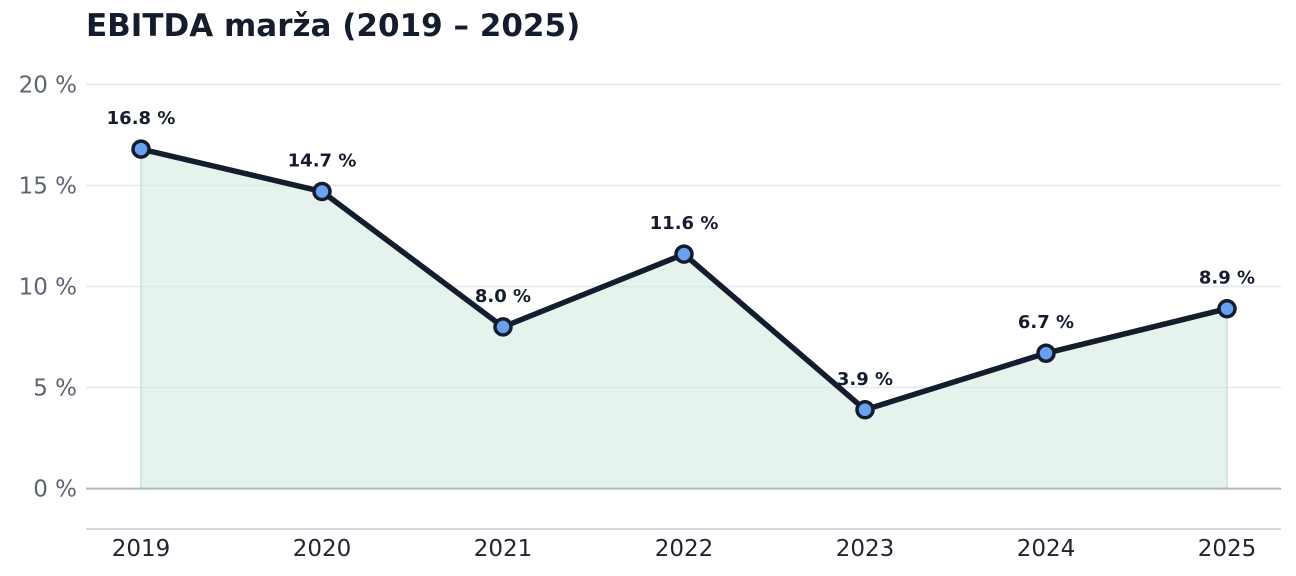  I want to click on data-label-2023: 3.9 %, so click(865, 379).